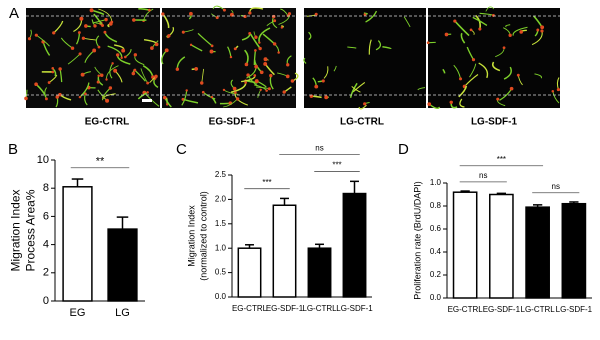 This screenshot has width=600, height=340. I want to click on significance-label: ns, so click(319, 148).